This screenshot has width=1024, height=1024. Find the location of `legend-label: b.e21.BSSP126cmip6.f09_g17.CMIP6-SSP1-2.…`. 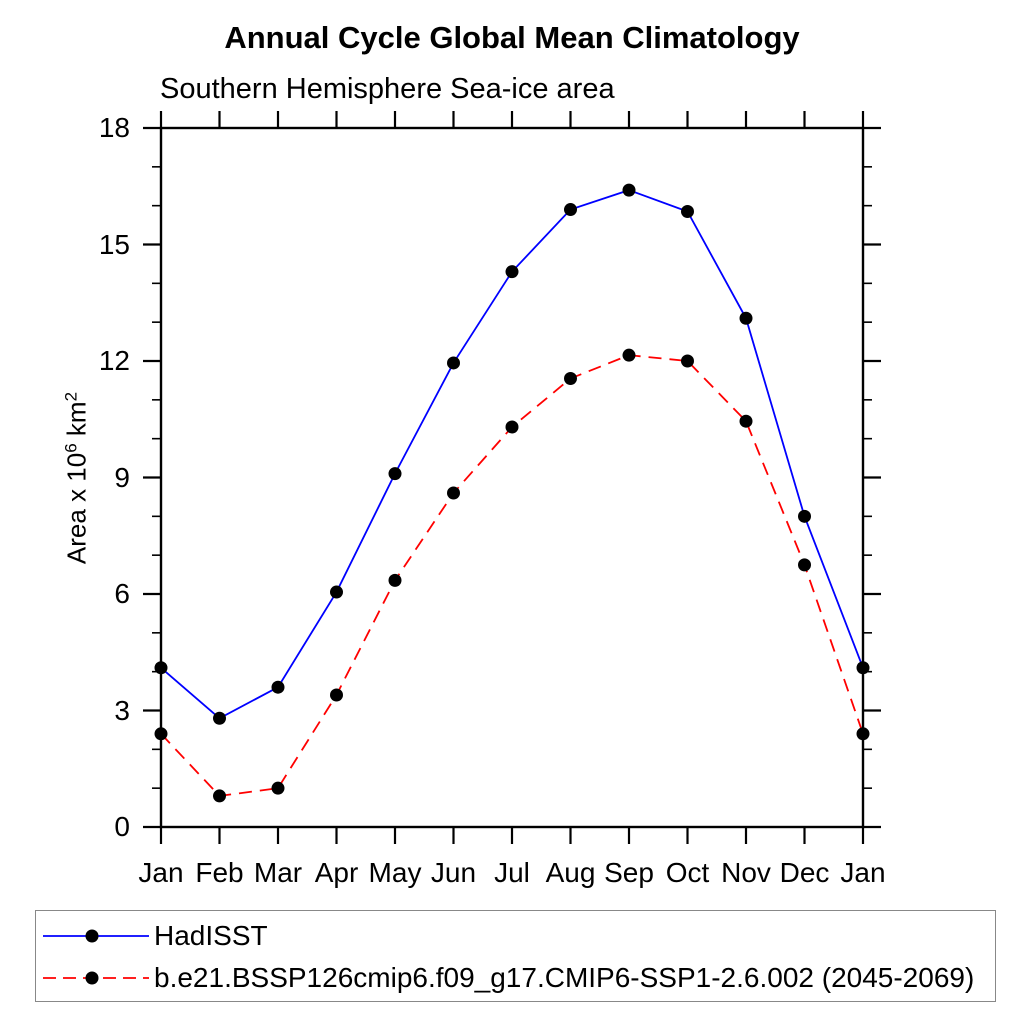

legend-label: b.e21.BSSP126cmip6.f09_g17.CMIP6-SSP1-2.… is located at coordinates (564, 977).